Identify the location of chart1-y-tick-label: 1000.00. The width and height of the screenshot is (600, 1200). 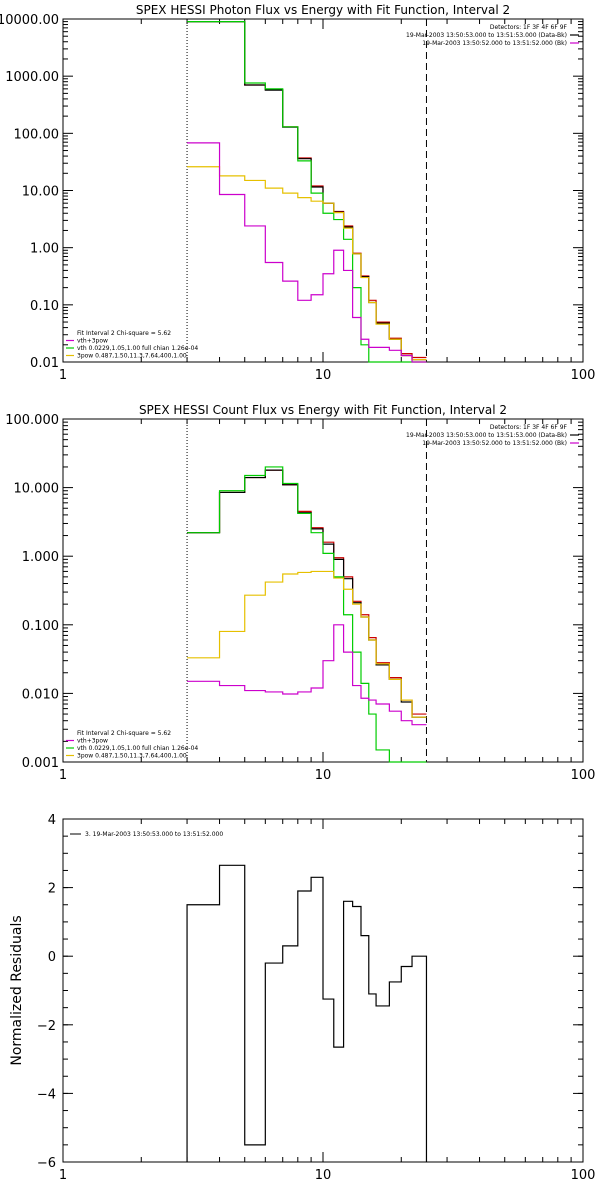
(32, 77).